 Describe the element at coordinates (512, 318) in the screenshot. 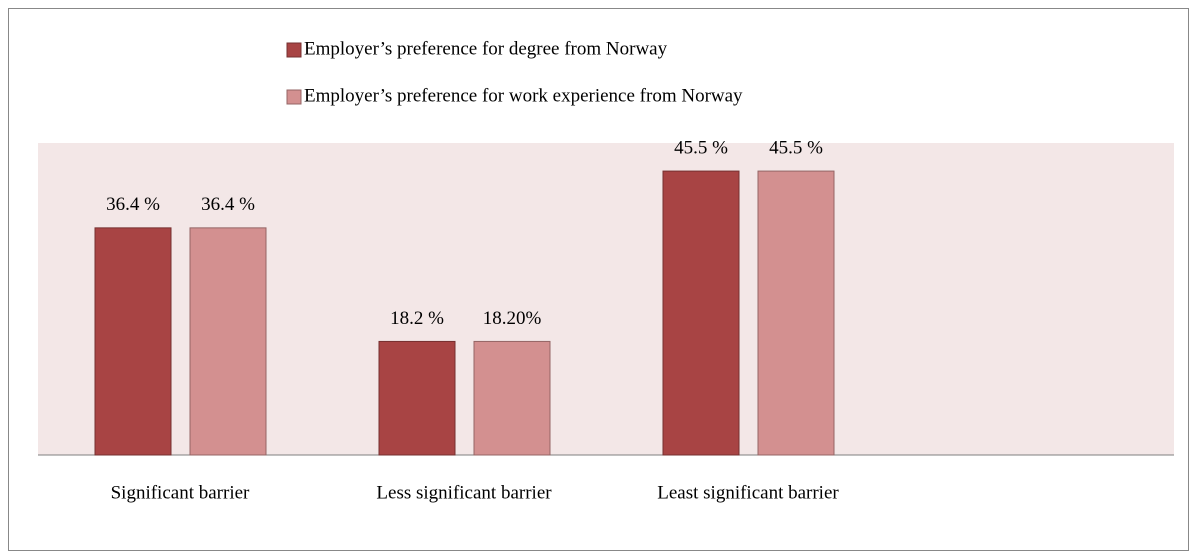

I see `value-label: 18.20%` at that location.